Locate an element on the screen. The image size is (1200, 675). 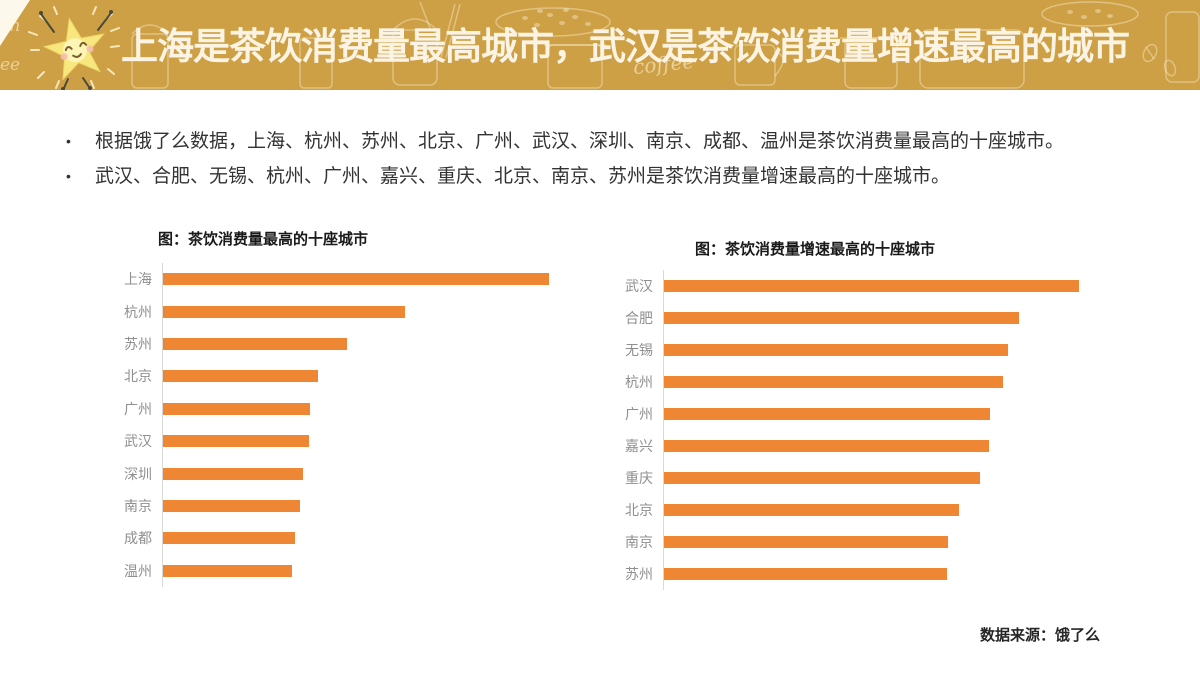
category-label: 无锡 is located at coordinates (639, 350).